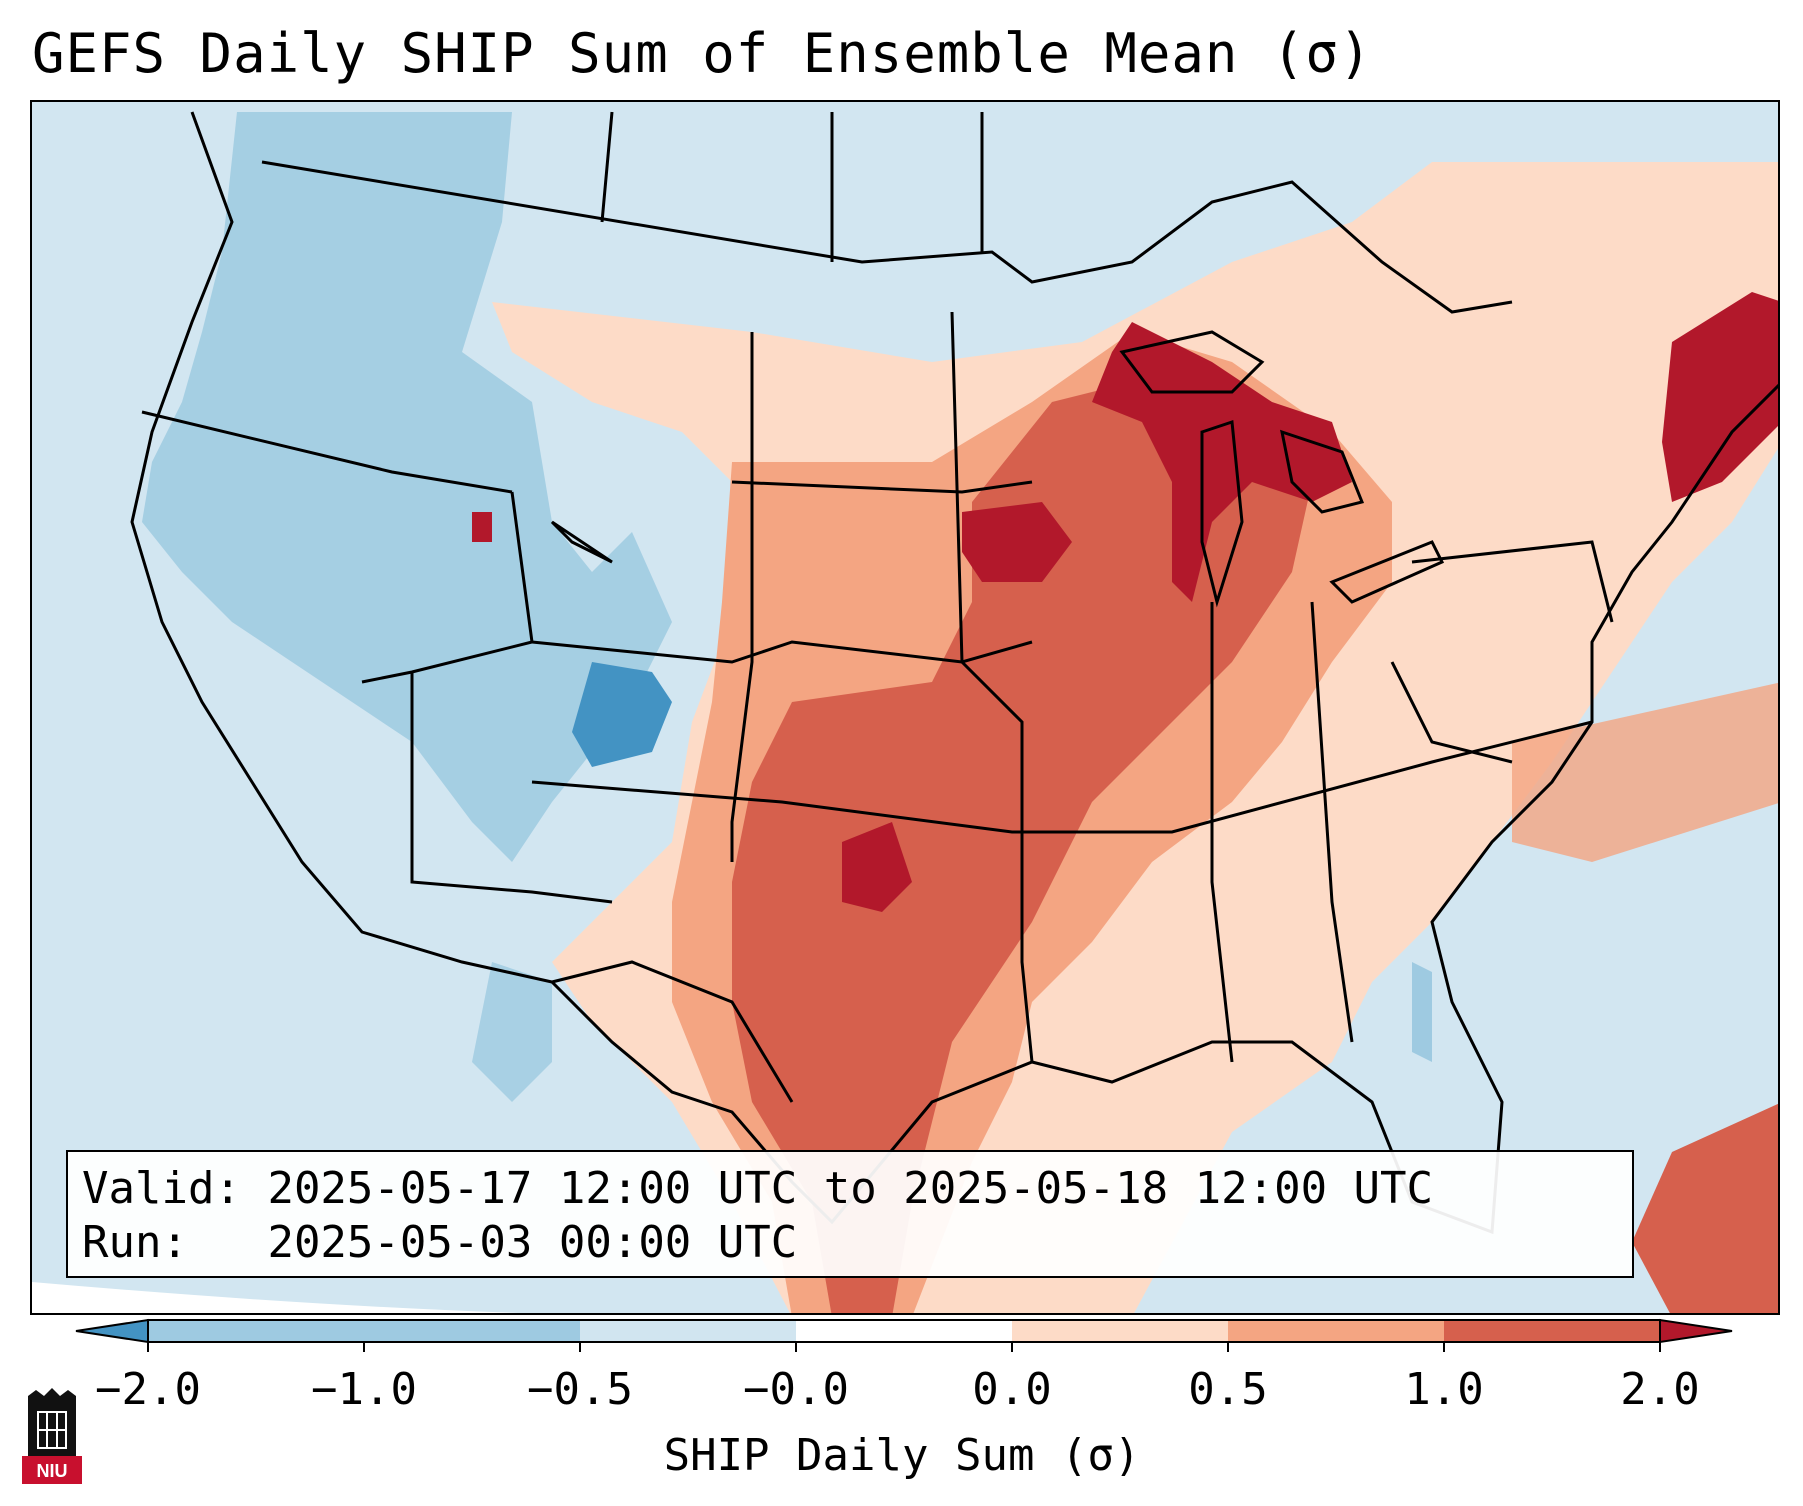 The height and width of the screenshot is (1506, 1803). I want to click on utah-max-pixel, so click(482, 527).